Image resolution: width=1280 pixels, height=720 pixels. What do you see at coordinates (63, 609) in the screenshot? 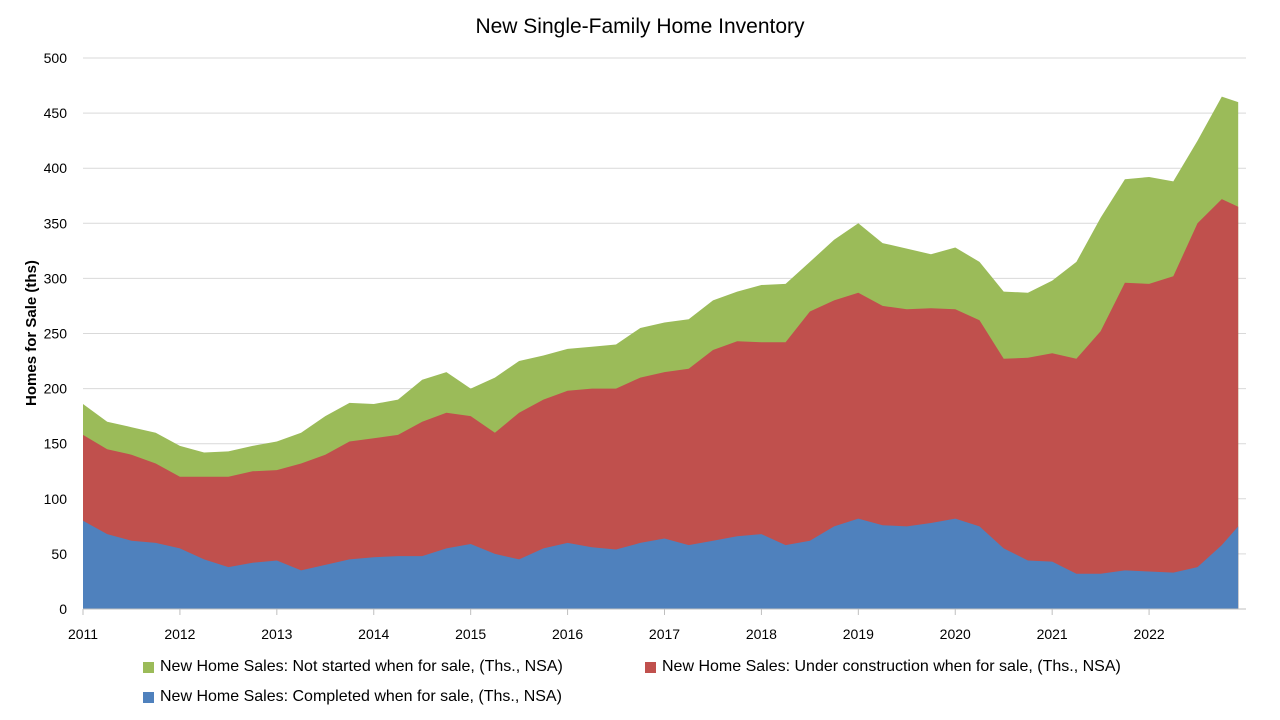
I see `y-tick-0: 0` at bounding box center [63, 609].